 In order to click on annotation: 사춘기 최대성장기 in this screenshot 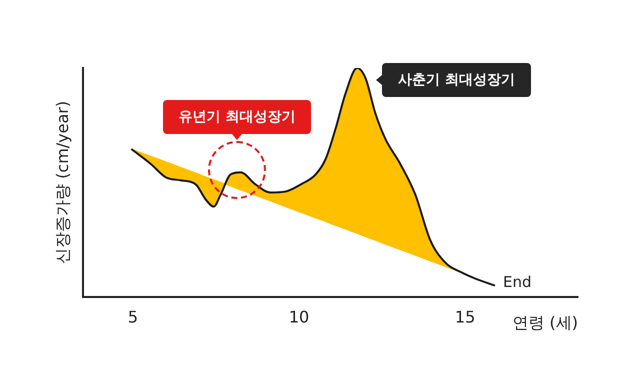, I will do `click(457, 80)`.